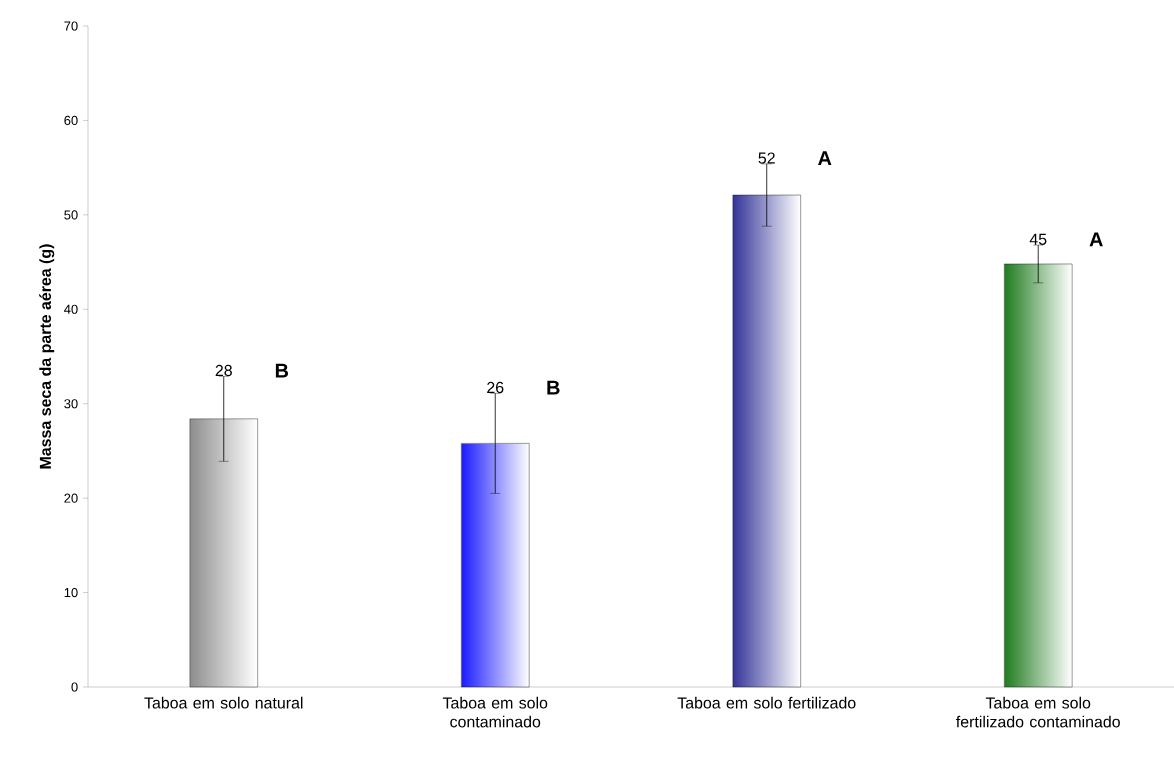 This screenshot has width=1174, height=765. I want to click on x-tick-label: Taboa em solo fertilizado, so click(766, 702).